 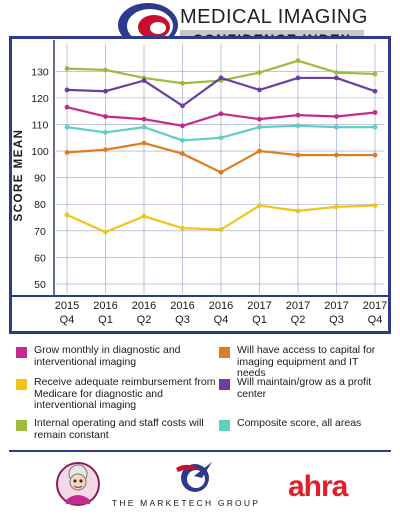 I want to click on y-tick-label: 60, so click(x=40, y=258).